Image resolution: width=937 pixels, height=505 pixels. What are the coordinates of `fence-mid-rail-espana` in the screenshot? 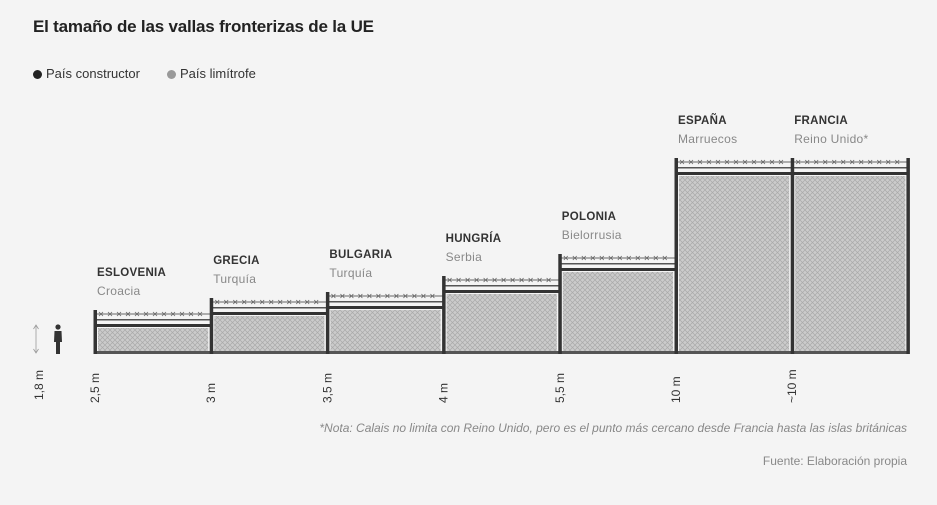 It's located at (734, 168).